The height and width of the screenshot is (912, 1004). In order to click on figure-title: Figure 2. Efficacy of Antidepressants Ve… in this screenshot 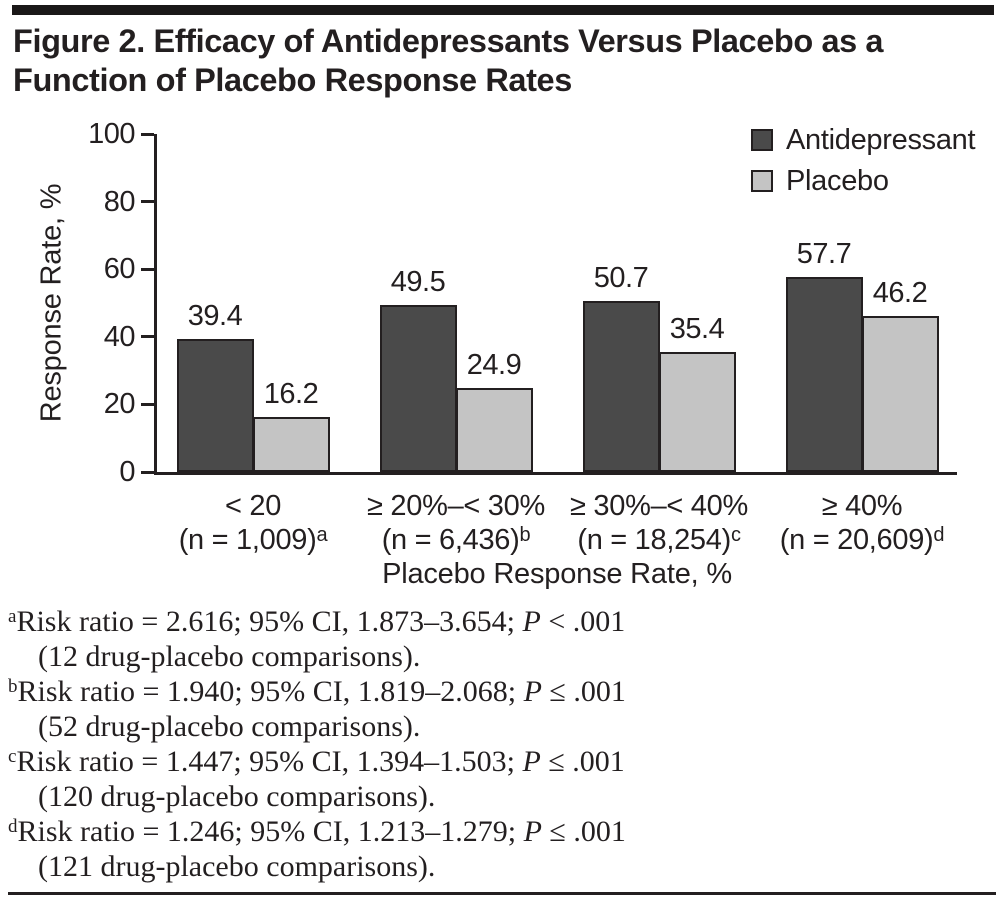, I will do `click(498, 61)`.